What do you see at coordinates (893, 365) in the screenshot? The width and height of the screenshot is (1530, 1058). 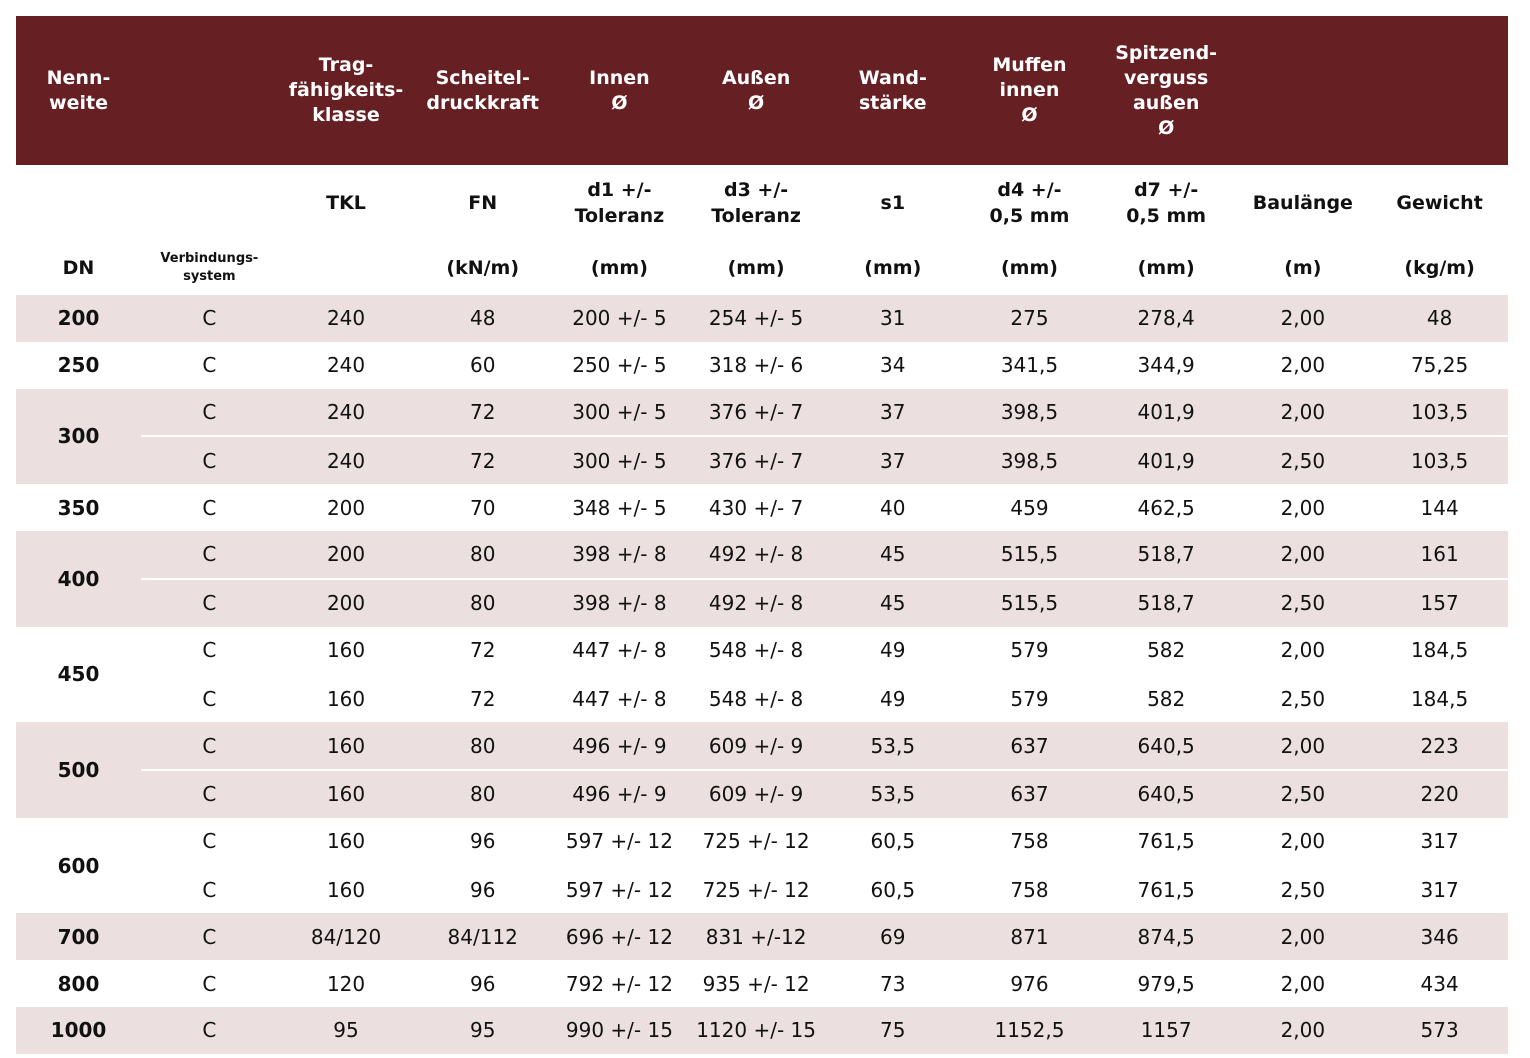 I see `data-cell: 34` at bounding box center [893, 365].